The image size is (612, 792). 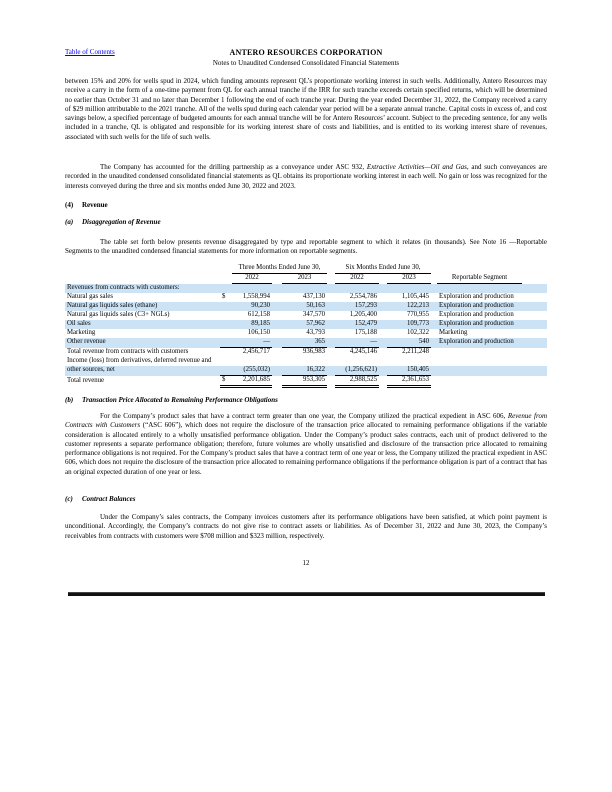 I want to click on header-six-months: Six Months Ended June 30,, so click(x=383, y=269).